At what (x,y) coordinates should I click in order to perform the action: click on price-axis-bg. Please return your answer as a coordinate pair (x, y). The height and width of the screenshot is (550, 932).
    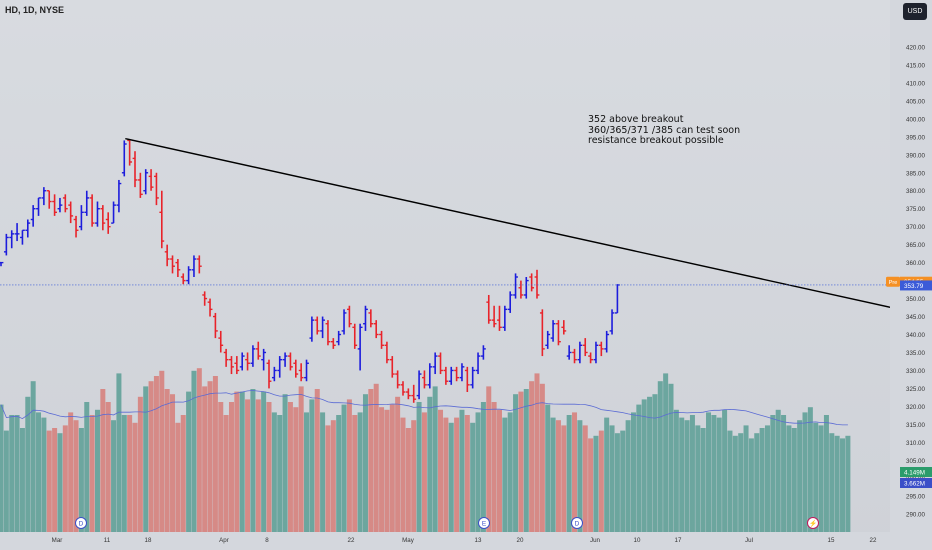
    Looking at the image, I should click on (911, 275).